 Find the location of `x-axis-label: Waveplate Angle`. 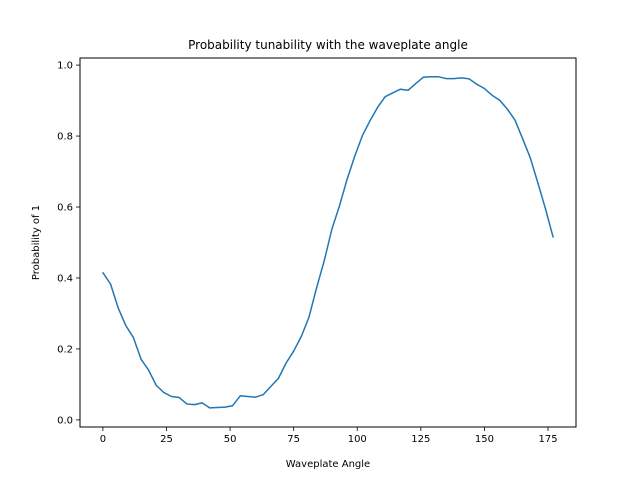

x-axis-label: Waveplate Angle is located at coordinates (328, 464).